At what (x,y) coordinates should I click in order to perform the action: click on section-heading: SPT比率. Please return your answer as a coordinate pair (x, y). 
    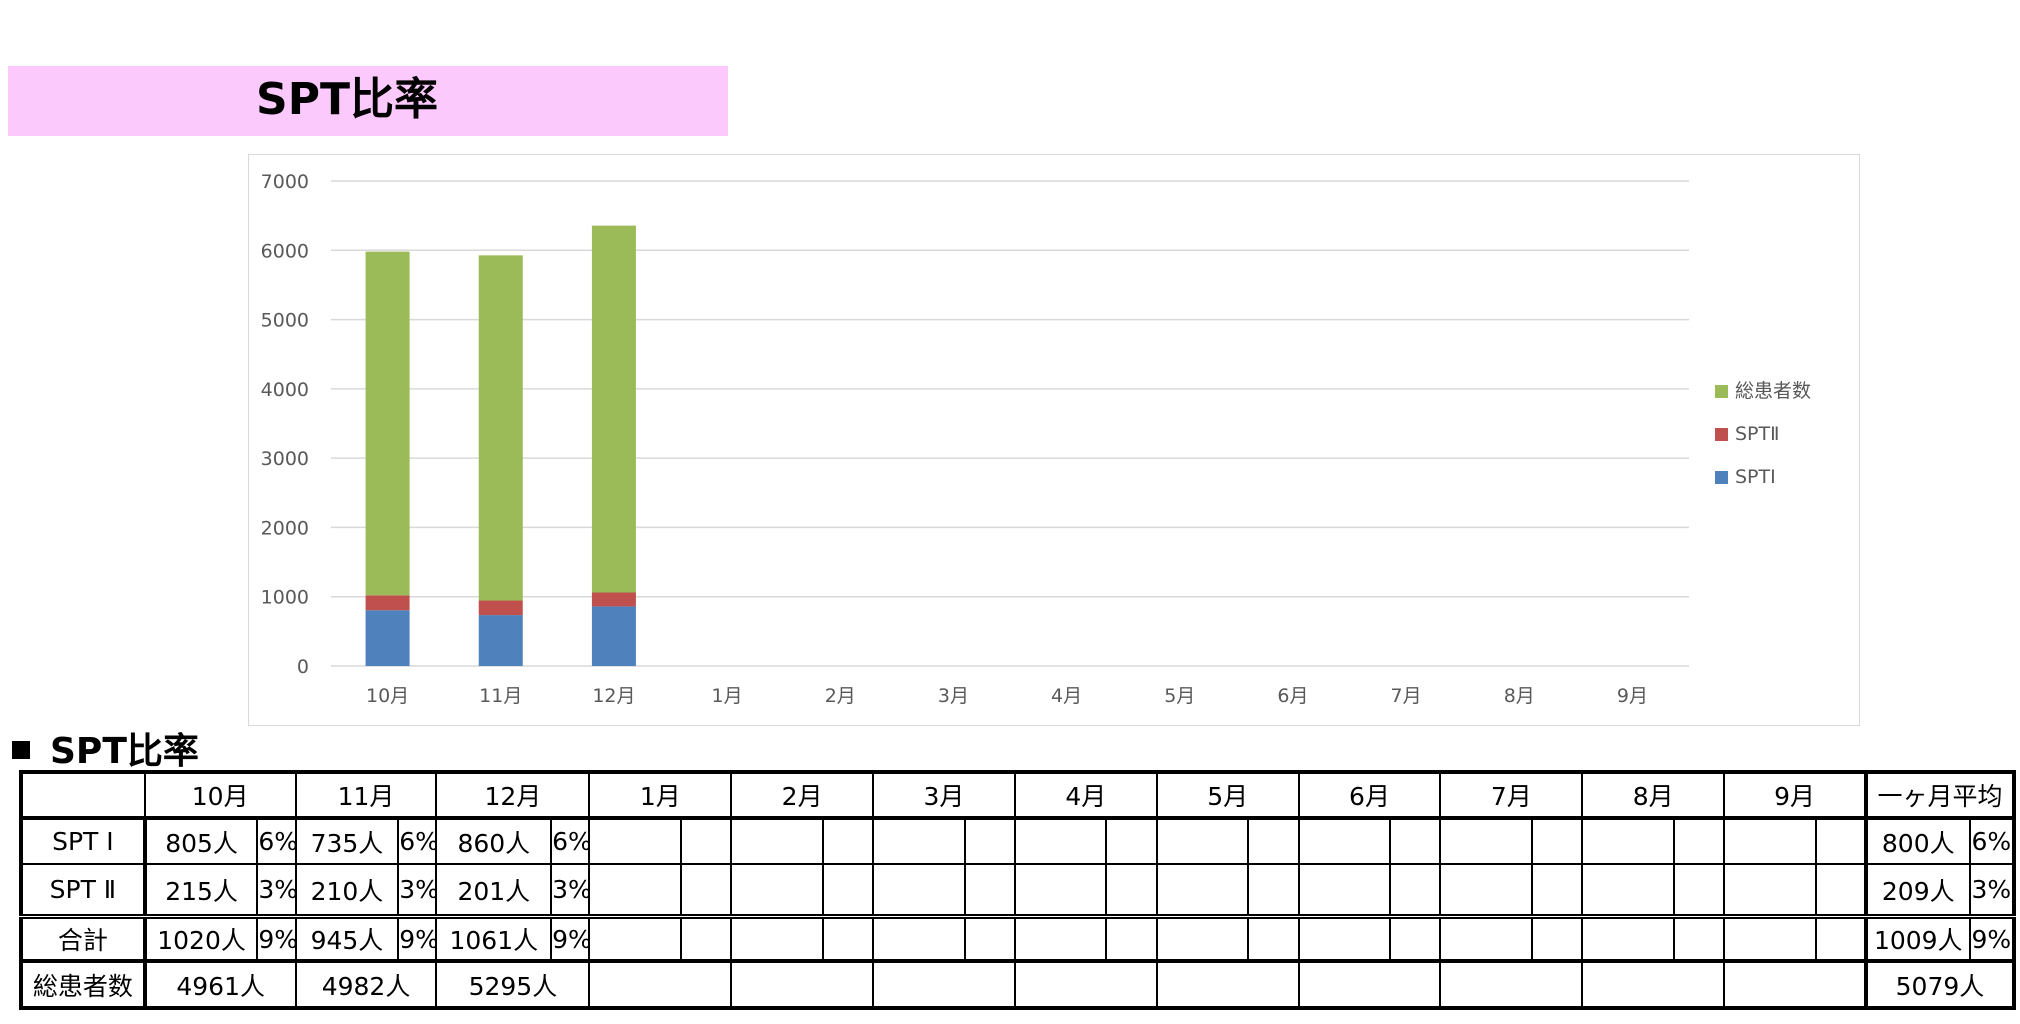
    Looking at the image, I should click on (105, 752).